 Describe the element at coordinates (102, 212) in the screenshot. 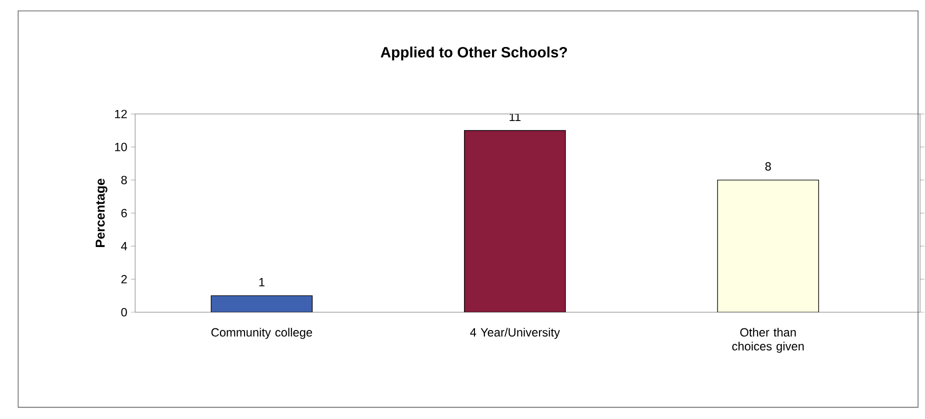

I see `y-axis-title: Percentage` at that location.